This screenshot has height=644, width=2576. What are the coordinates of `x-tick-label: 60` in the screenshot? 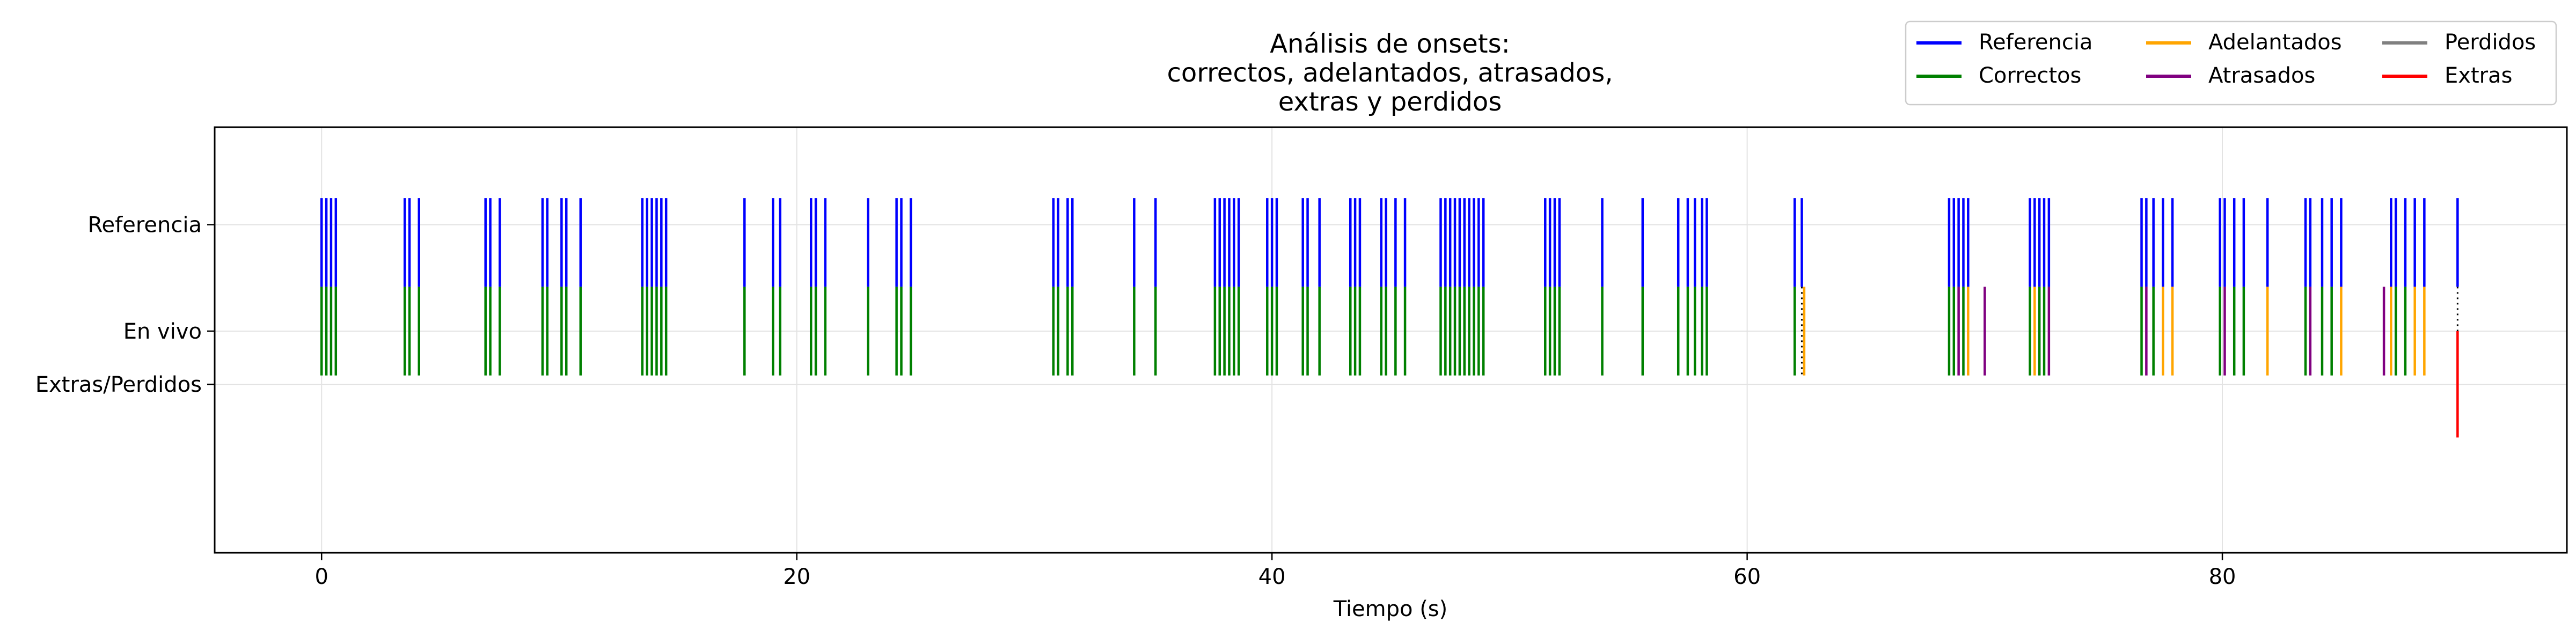 It's located at (1747, 577).